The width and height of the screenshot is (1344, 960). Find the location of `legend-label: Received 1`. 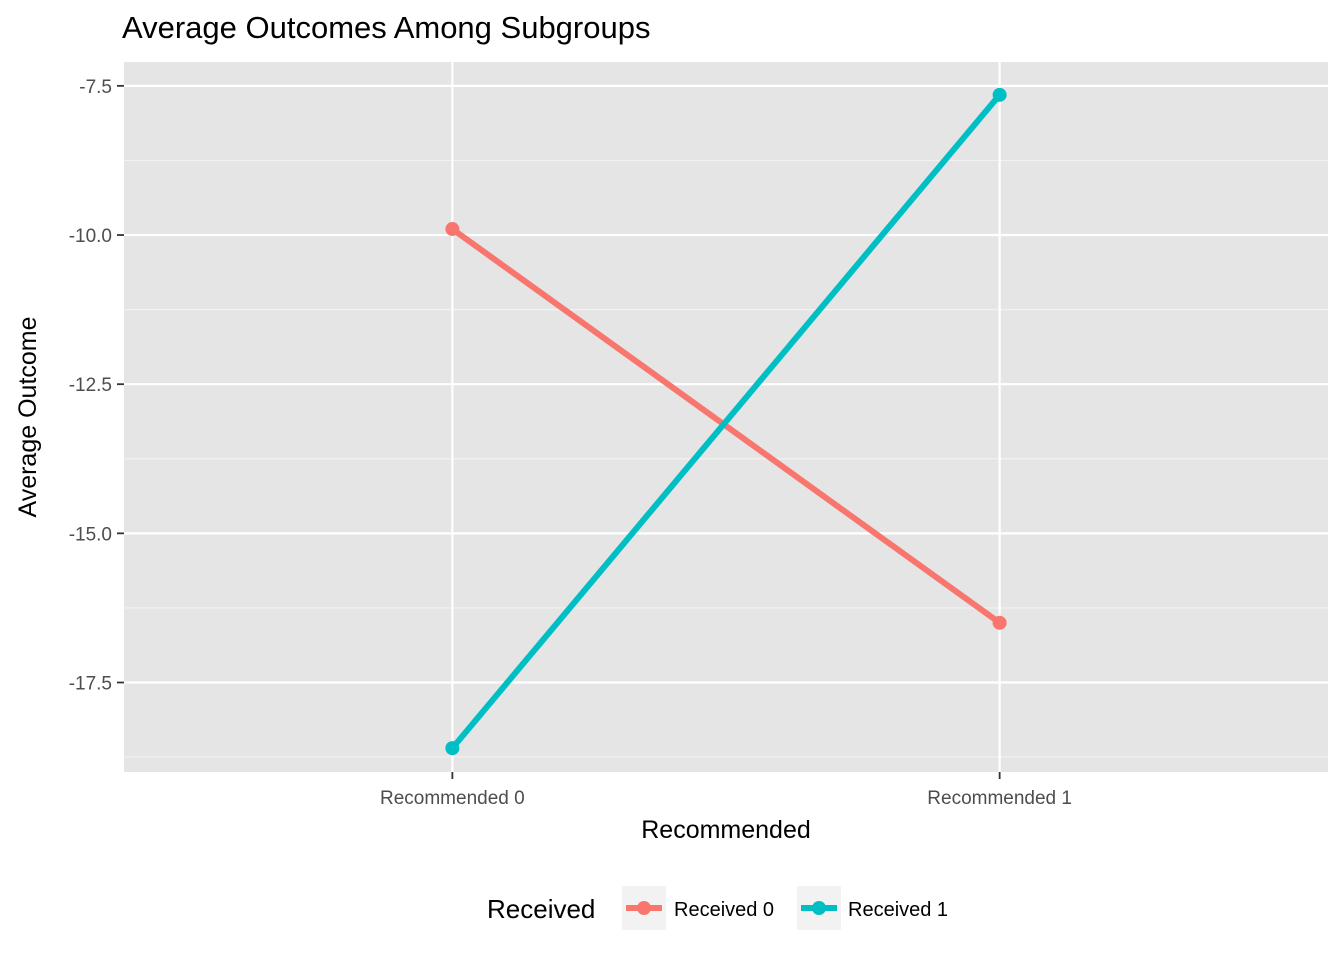

legend-label: Received 1 is located at coordinates (898, 910).